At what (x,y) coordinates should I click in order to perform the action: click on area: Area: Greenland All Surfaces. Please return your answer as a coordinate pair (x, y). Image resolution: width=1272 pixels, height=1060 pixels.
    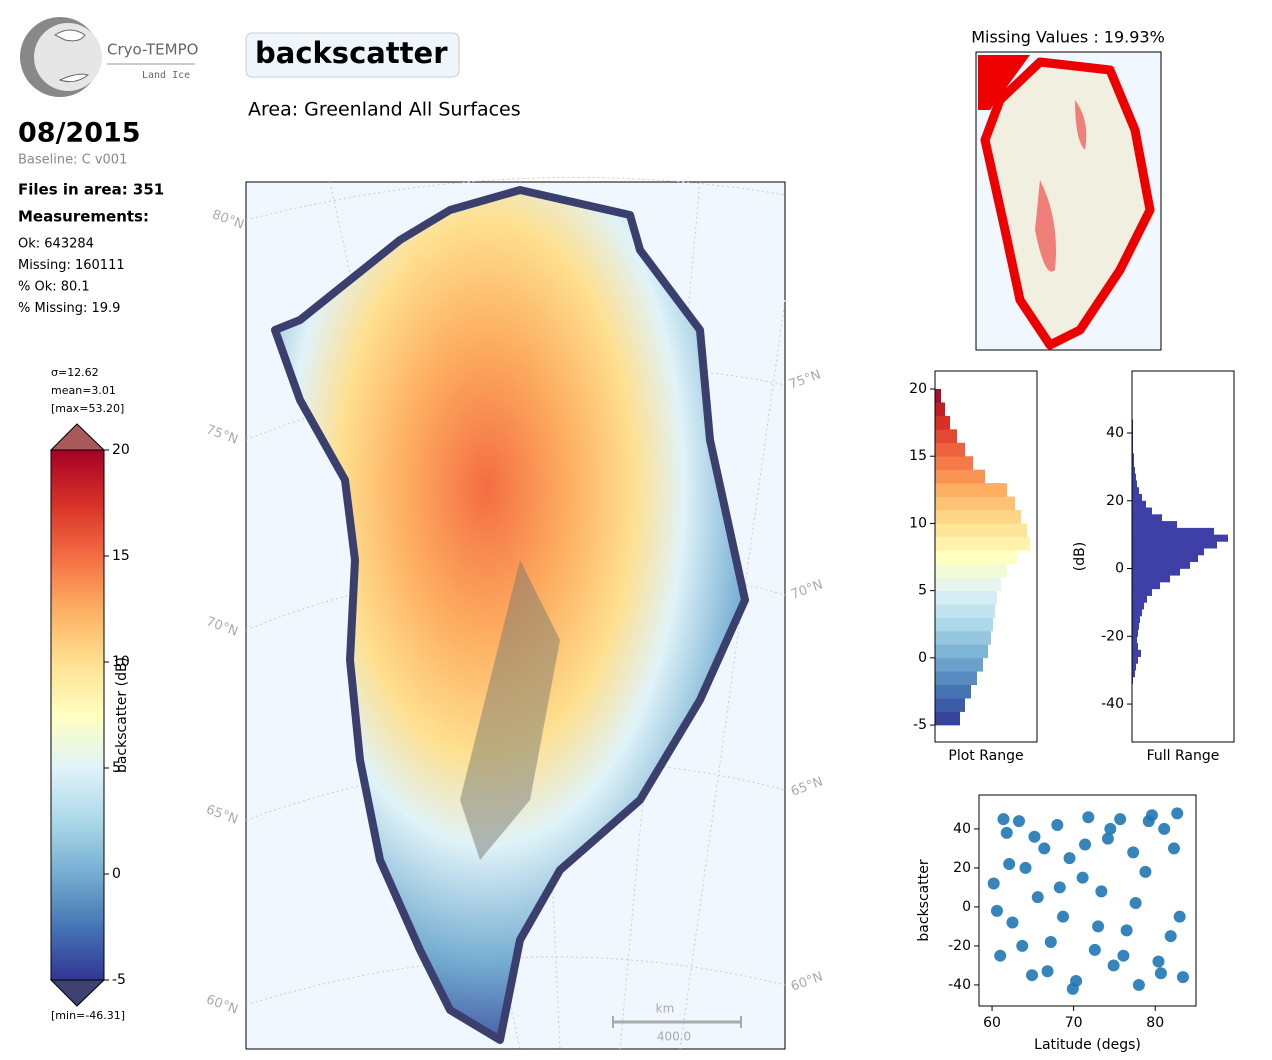
    Looking at the image, I should click on (384, 110).